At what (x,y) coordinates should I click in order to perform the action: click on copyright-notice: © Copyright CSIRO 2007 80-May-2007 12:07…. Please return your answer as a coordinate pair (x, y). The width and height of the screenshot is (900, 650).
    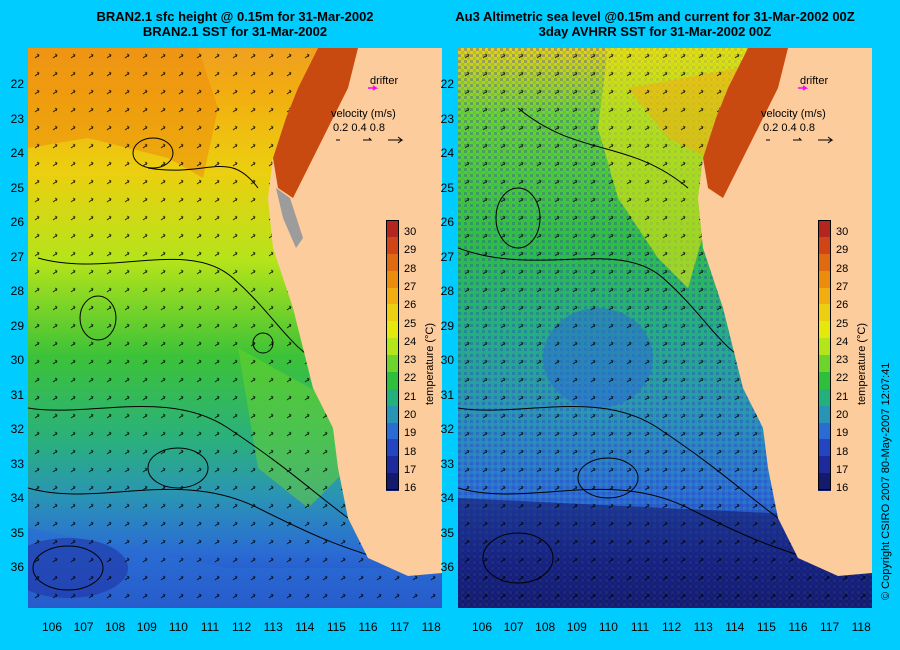
    Looking at the image, I should click on (886, 481).